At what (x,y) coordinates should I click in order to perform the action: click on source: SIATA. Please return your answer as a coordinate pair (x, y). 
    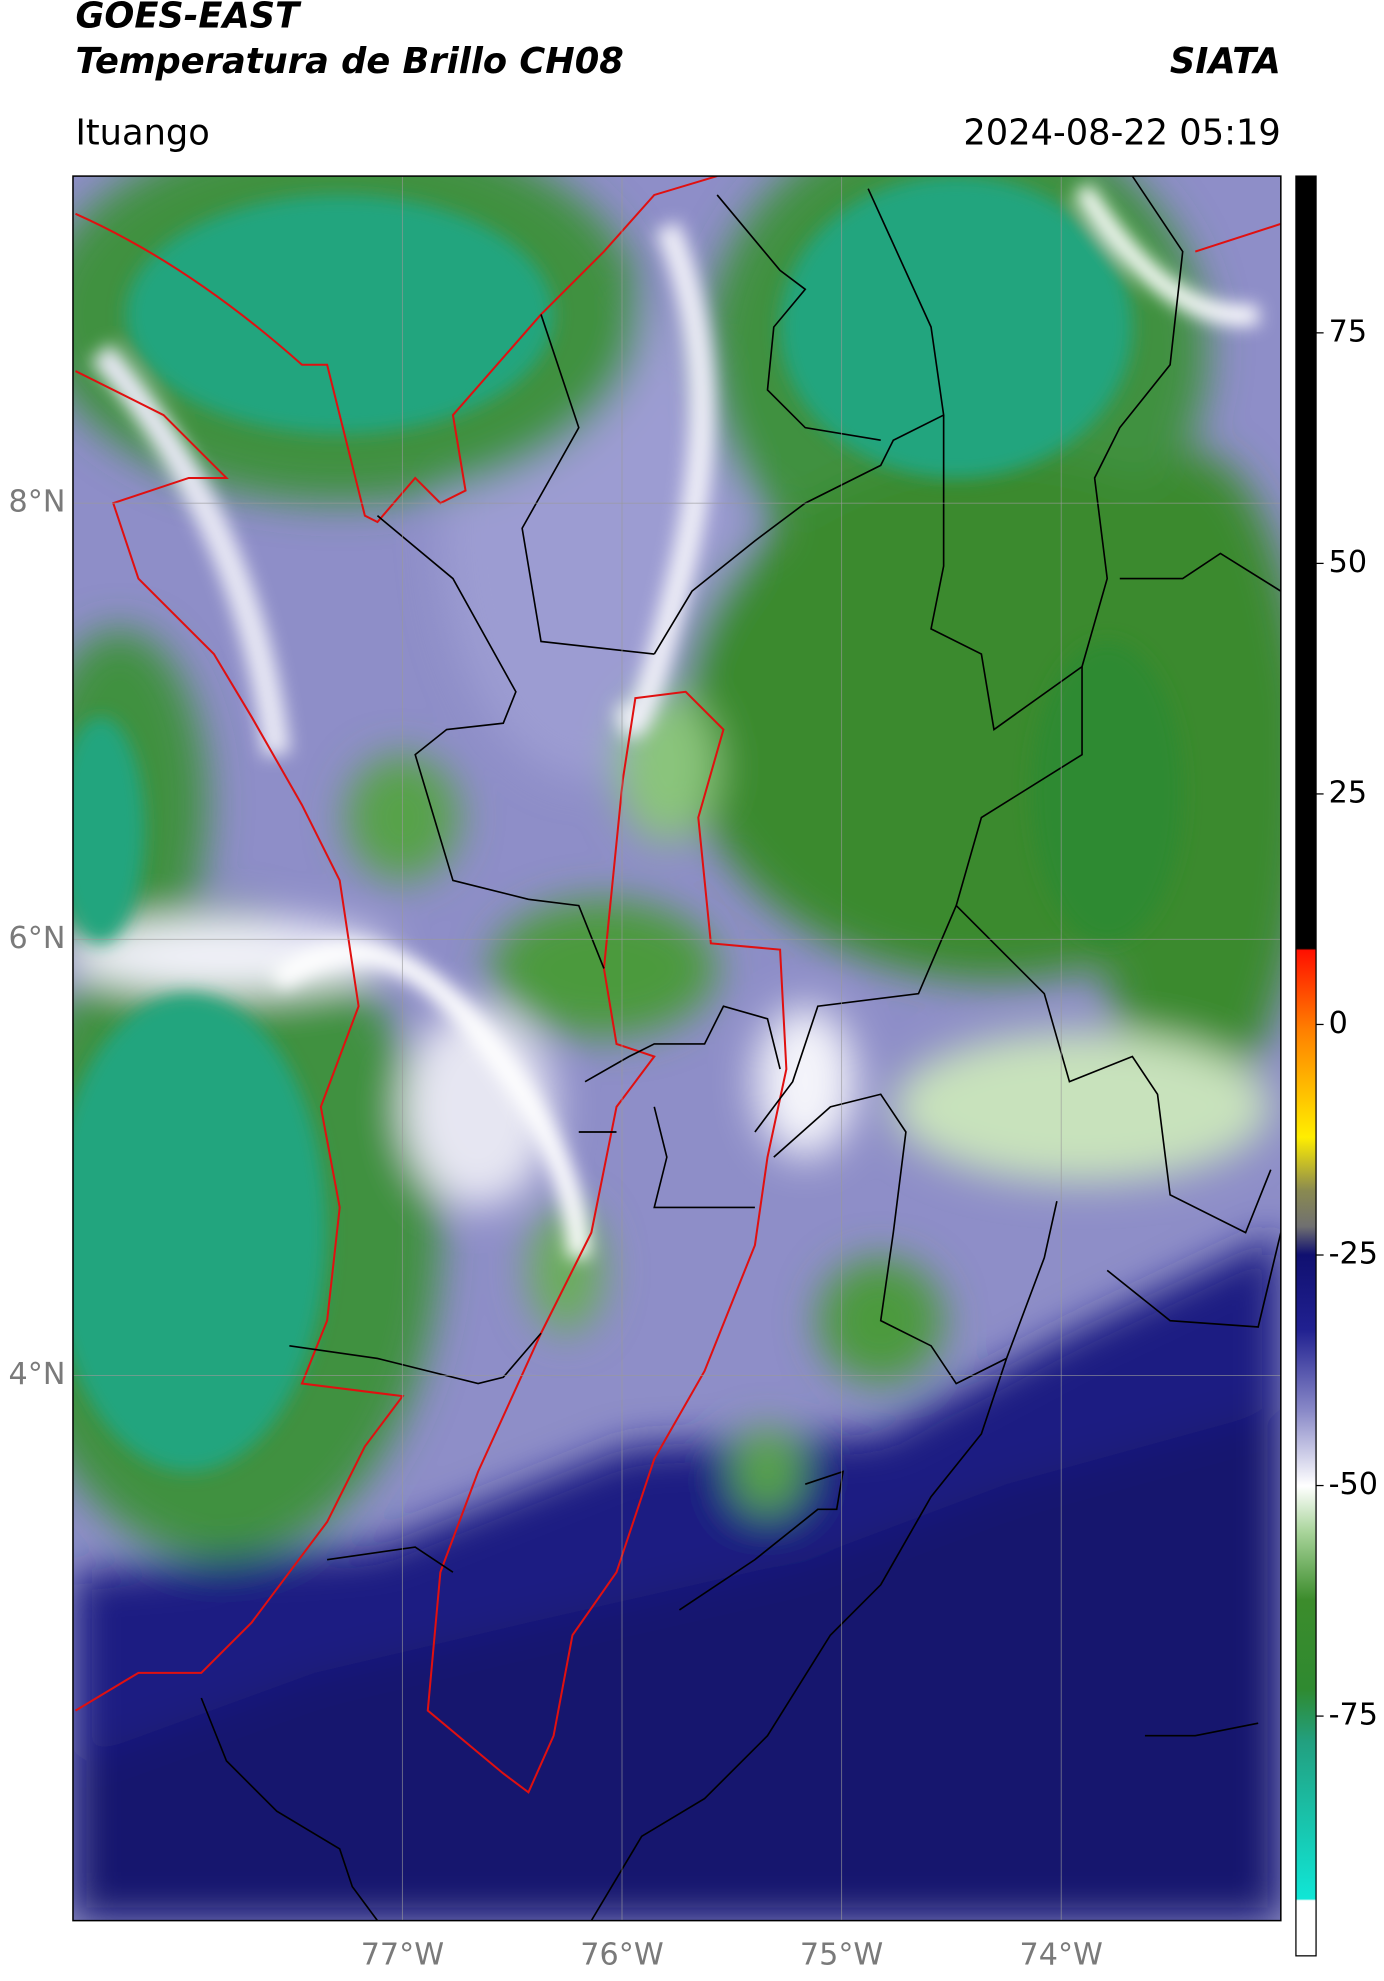
    Looking at the image, I should click on (1225, 61).